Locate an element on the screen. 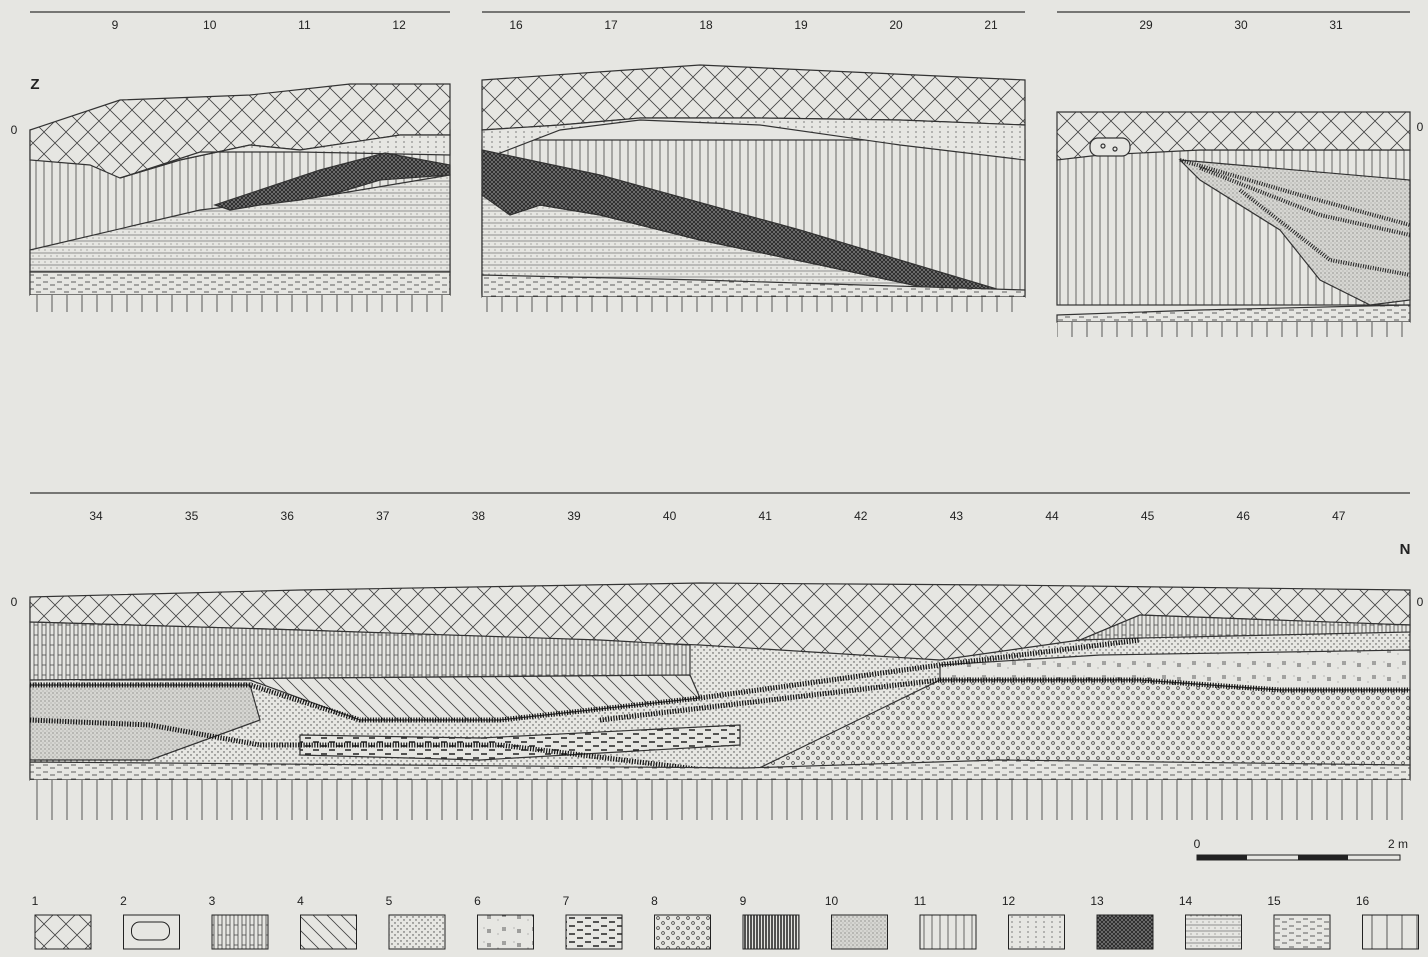 The height and width of the screenshot is (957, 1428). station-label: 43 is located at coordinates (957, 516).